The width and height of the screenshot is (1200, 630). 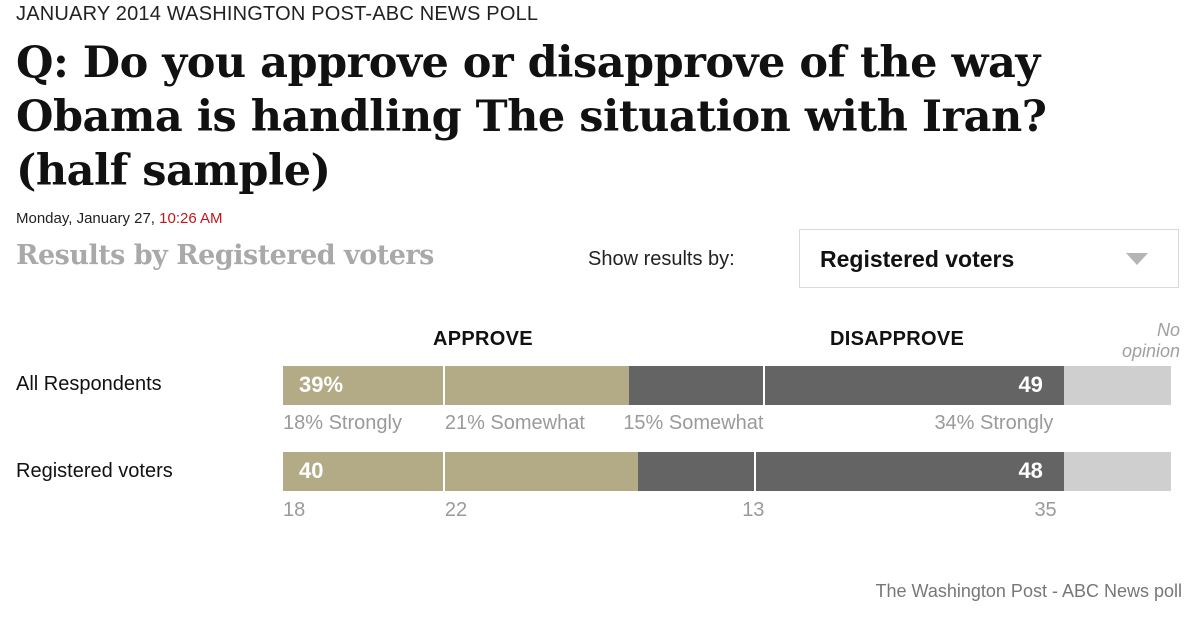 I want to click on show-results-label: Show results by:, so click(x=661, y=259).